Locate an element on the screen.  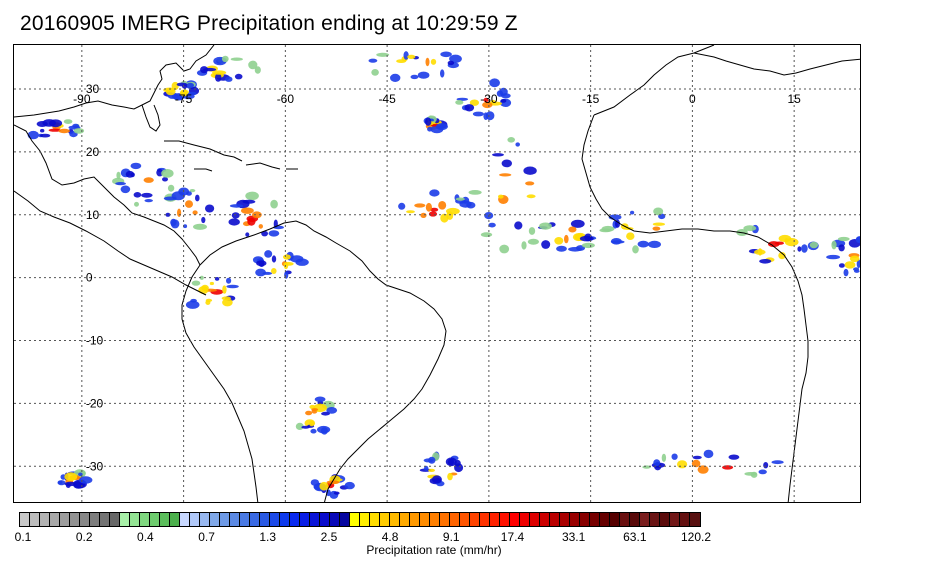
coastline-jamaica is located at coordinates (203, 170).